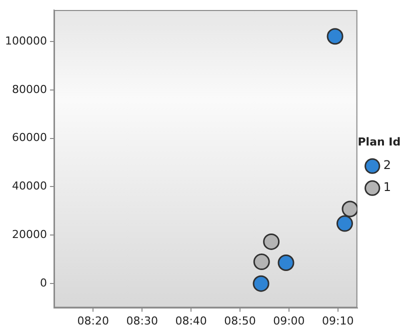  I want to click on legend-label: 1, so click(387, 187).